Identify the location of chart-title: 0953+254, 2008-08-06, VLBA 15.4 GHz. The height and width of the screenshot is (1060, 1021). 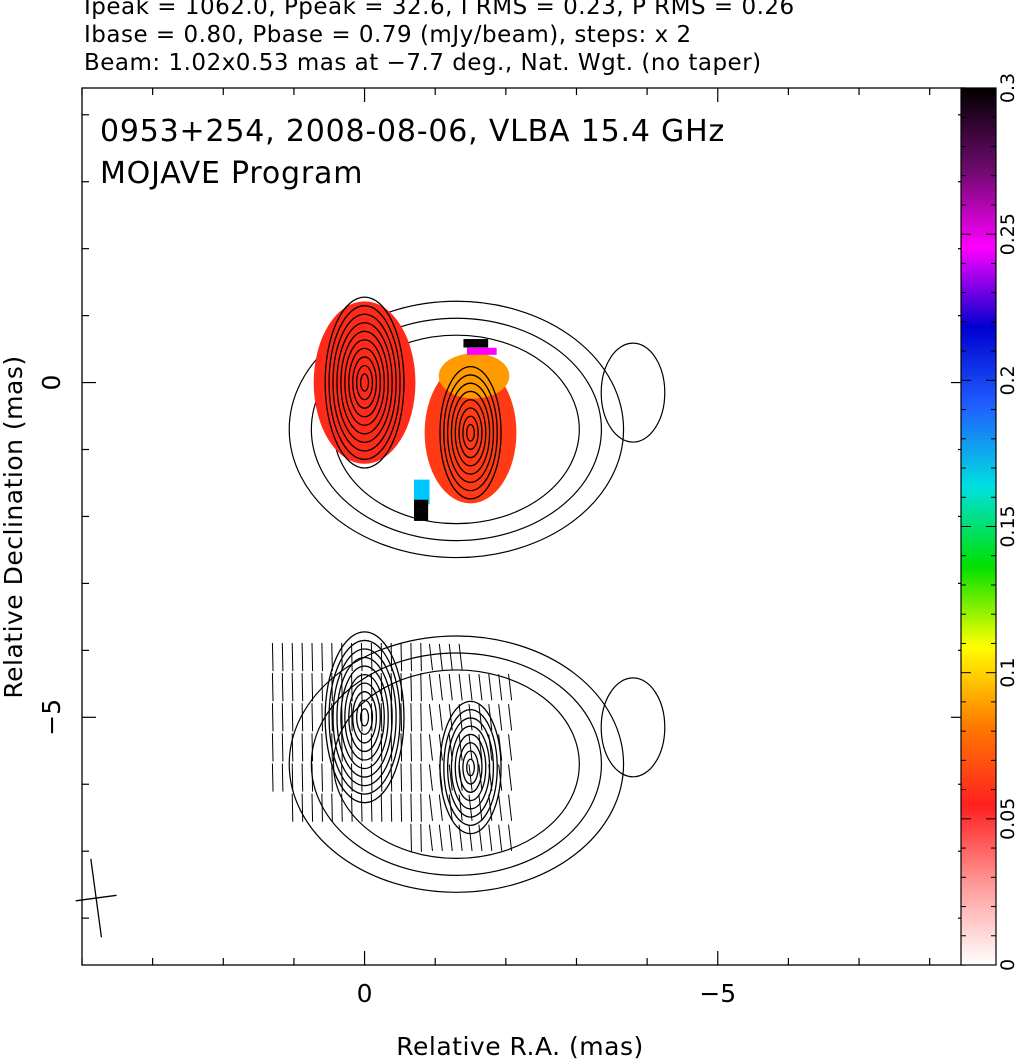
(412, 131).